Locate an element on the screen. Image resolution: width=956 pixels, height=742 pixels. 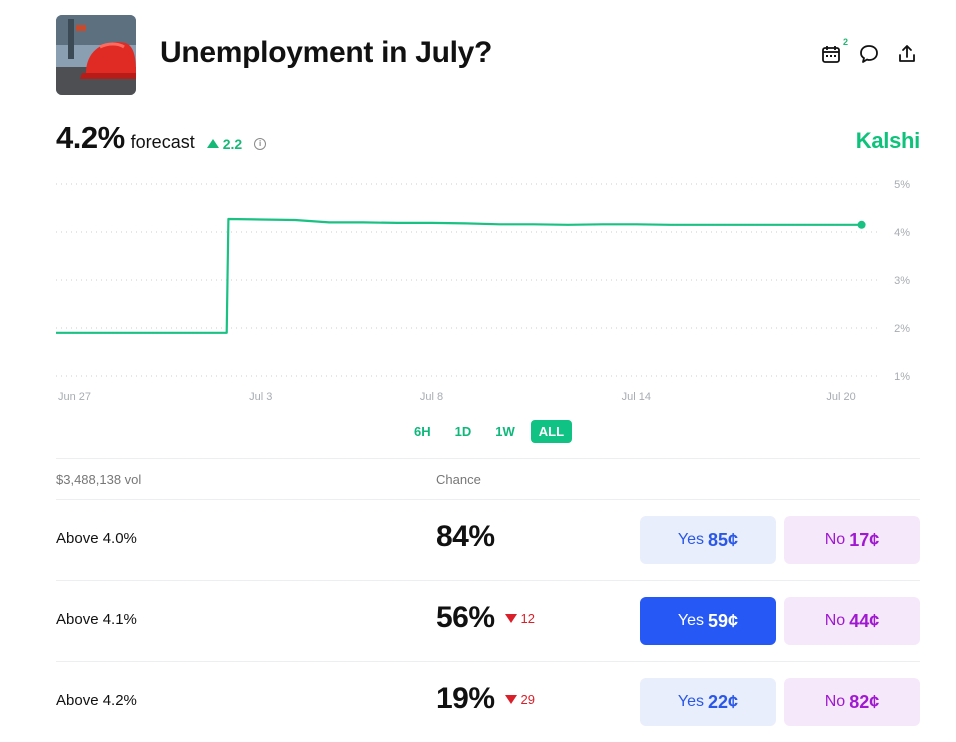
buy-yes-button: Yes 85¢ is located at coordinates (708, 540).